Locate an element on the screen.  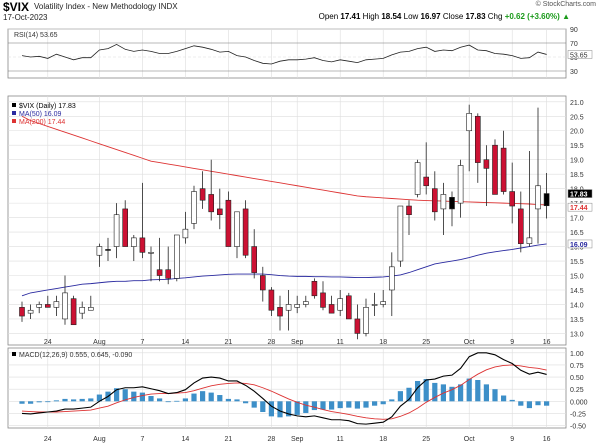
macd-tick-label: 0.75 is located at coordinates (577, 366).